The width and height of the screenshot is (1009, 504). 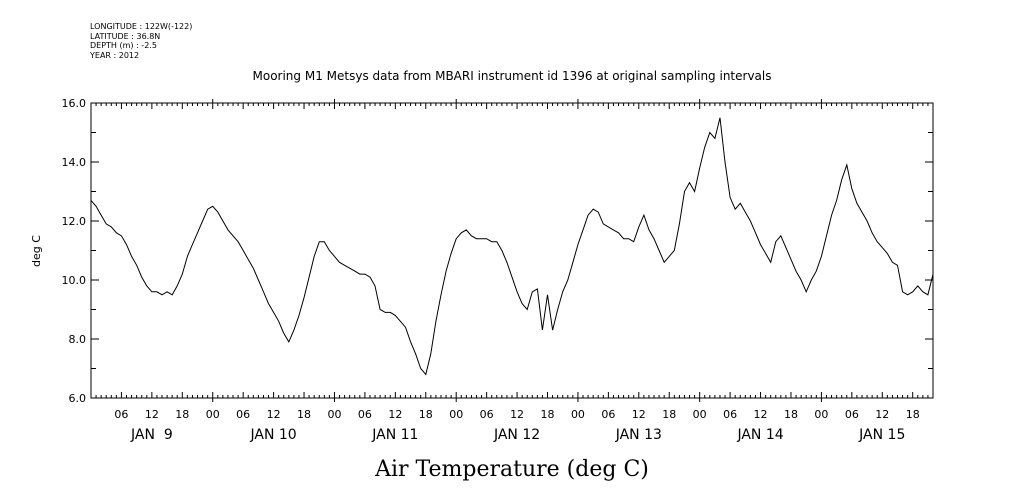 I want to click on metadata-year: YEAR : 2012, so click(x=115, y=55).